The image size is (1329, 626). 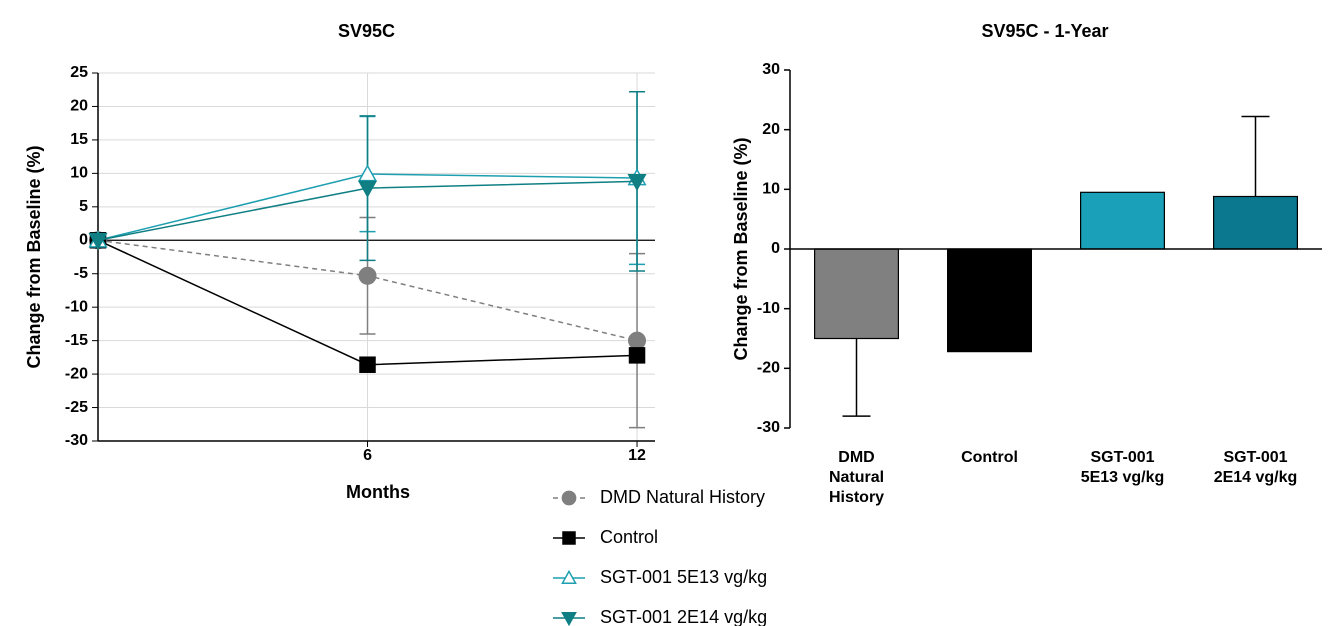 I want to click on x-tick-label: 12, so click(x=637, y=455).